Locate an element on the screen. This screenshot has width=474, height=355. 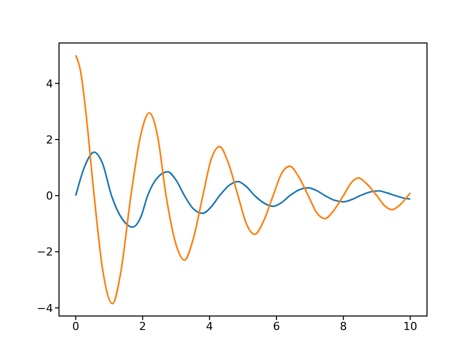
x-tick-label: 0 is located at coordinates (76, 326).